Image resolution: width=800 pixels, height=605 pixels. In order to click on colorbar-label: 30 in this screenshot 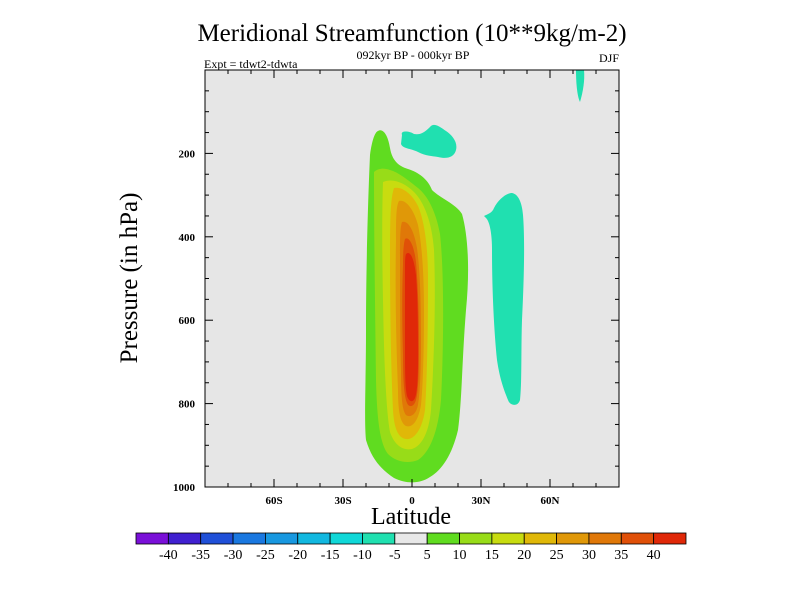, I will do `click(589, 555)`.